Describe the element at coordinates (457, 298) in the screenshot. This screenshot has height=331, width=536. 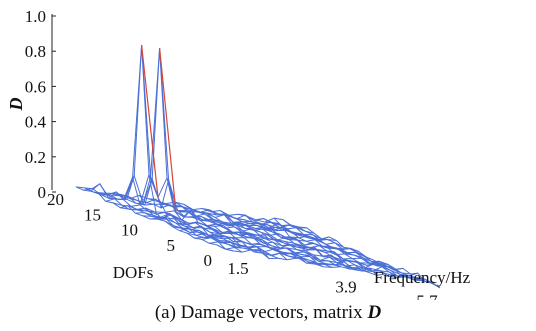
I see `frequency-tick-label: 6.3` at that location.